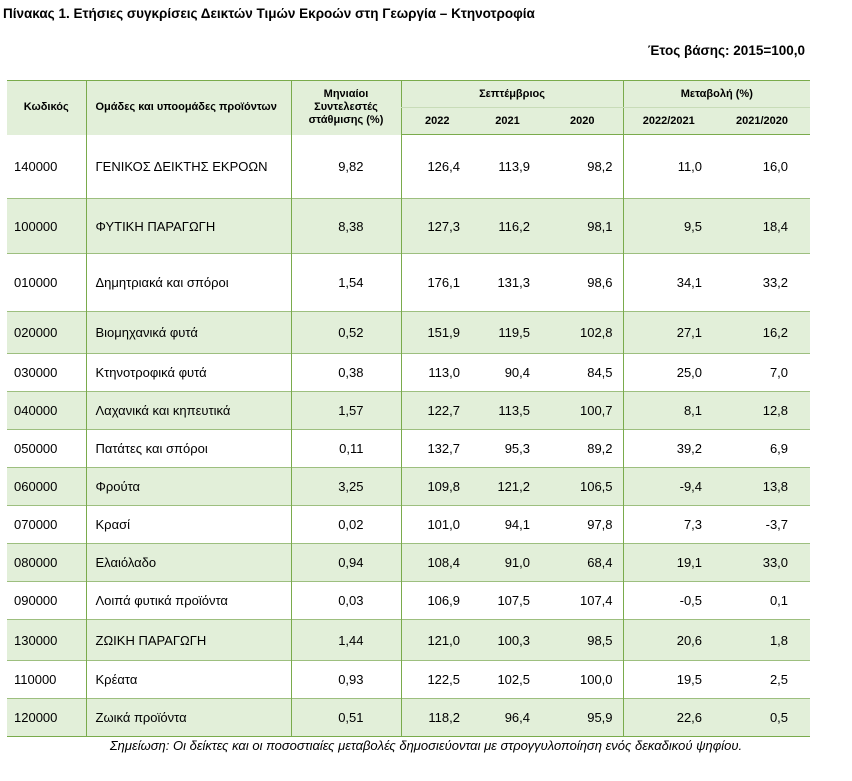 This screenshot has width=852, height=781. Describe the element at coordinates (583, 226) in the screenshot. I see `cell-2020: 98,1` at that location.